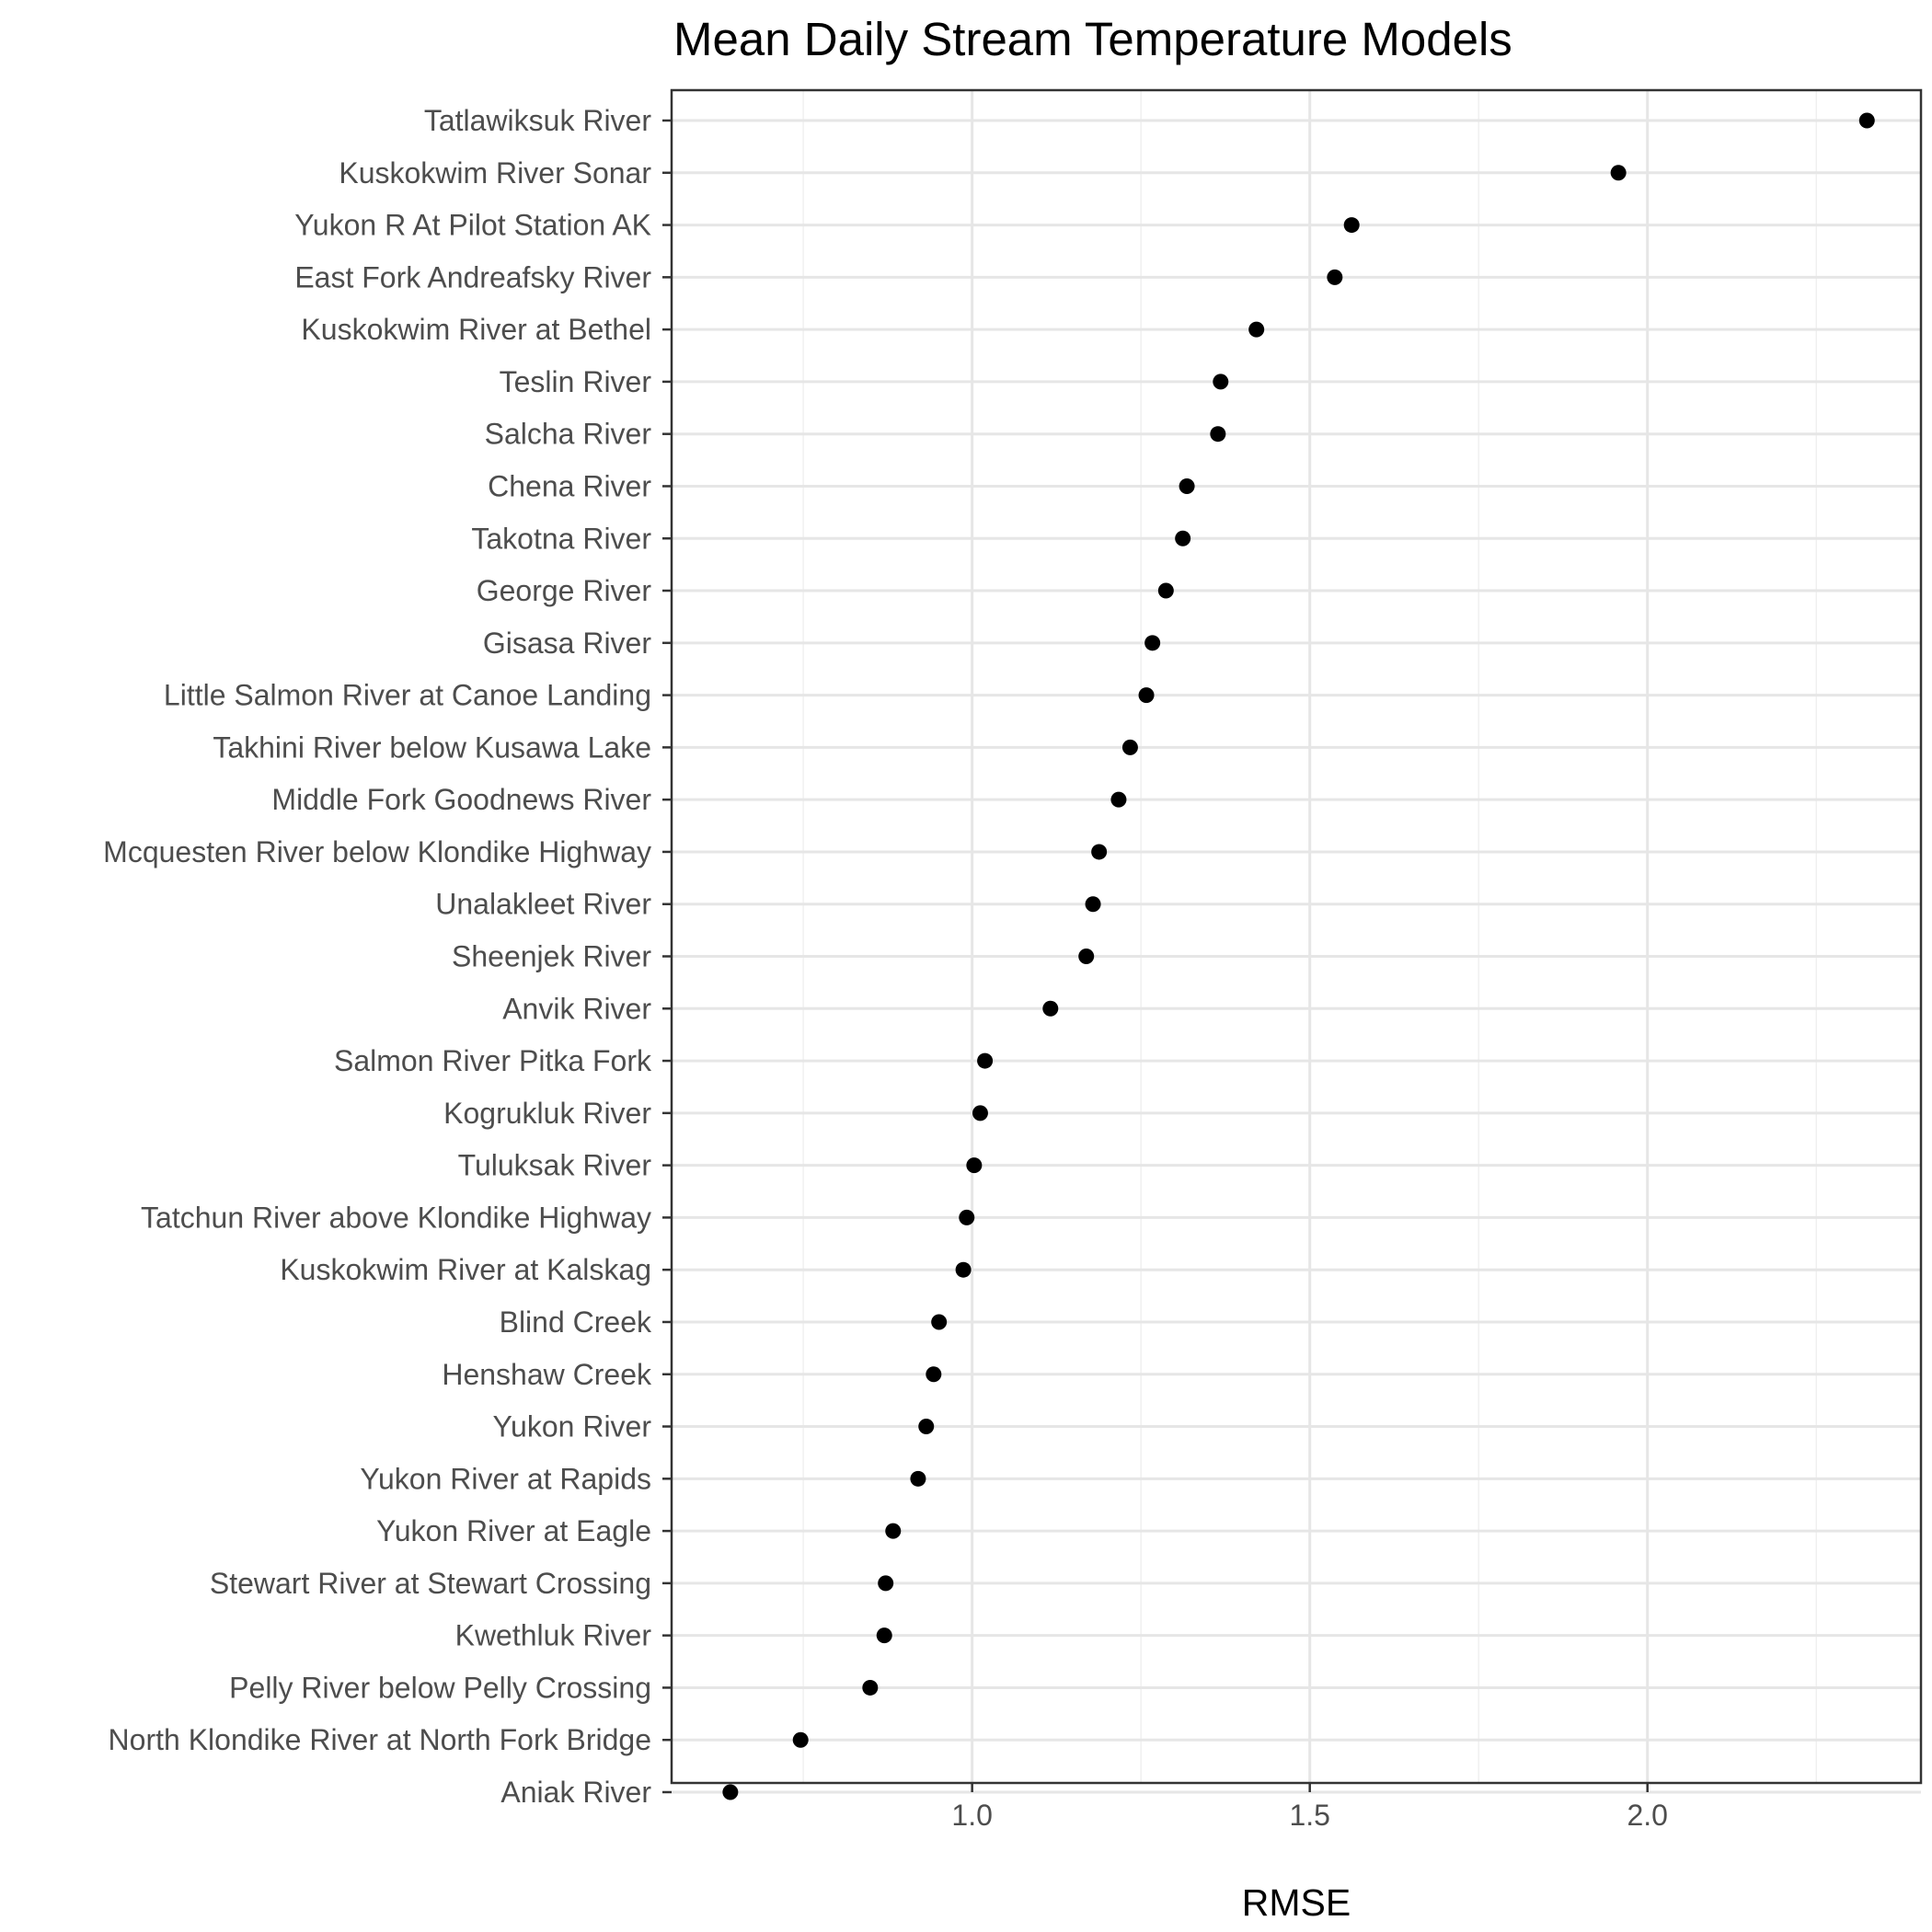 Image resolution: width=1932 pixels, height=1932 pixels. What do you see at coordinates (564, 590) in the screenshot?
I see `y-tick-label: George River` at bounding box center [564, 590].